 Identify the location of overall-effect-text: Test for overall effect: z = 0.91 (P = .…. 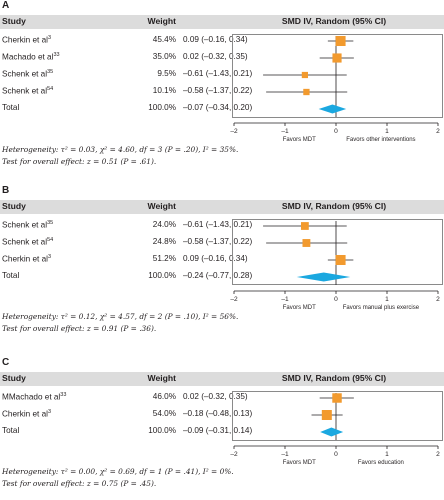
(79, 328).